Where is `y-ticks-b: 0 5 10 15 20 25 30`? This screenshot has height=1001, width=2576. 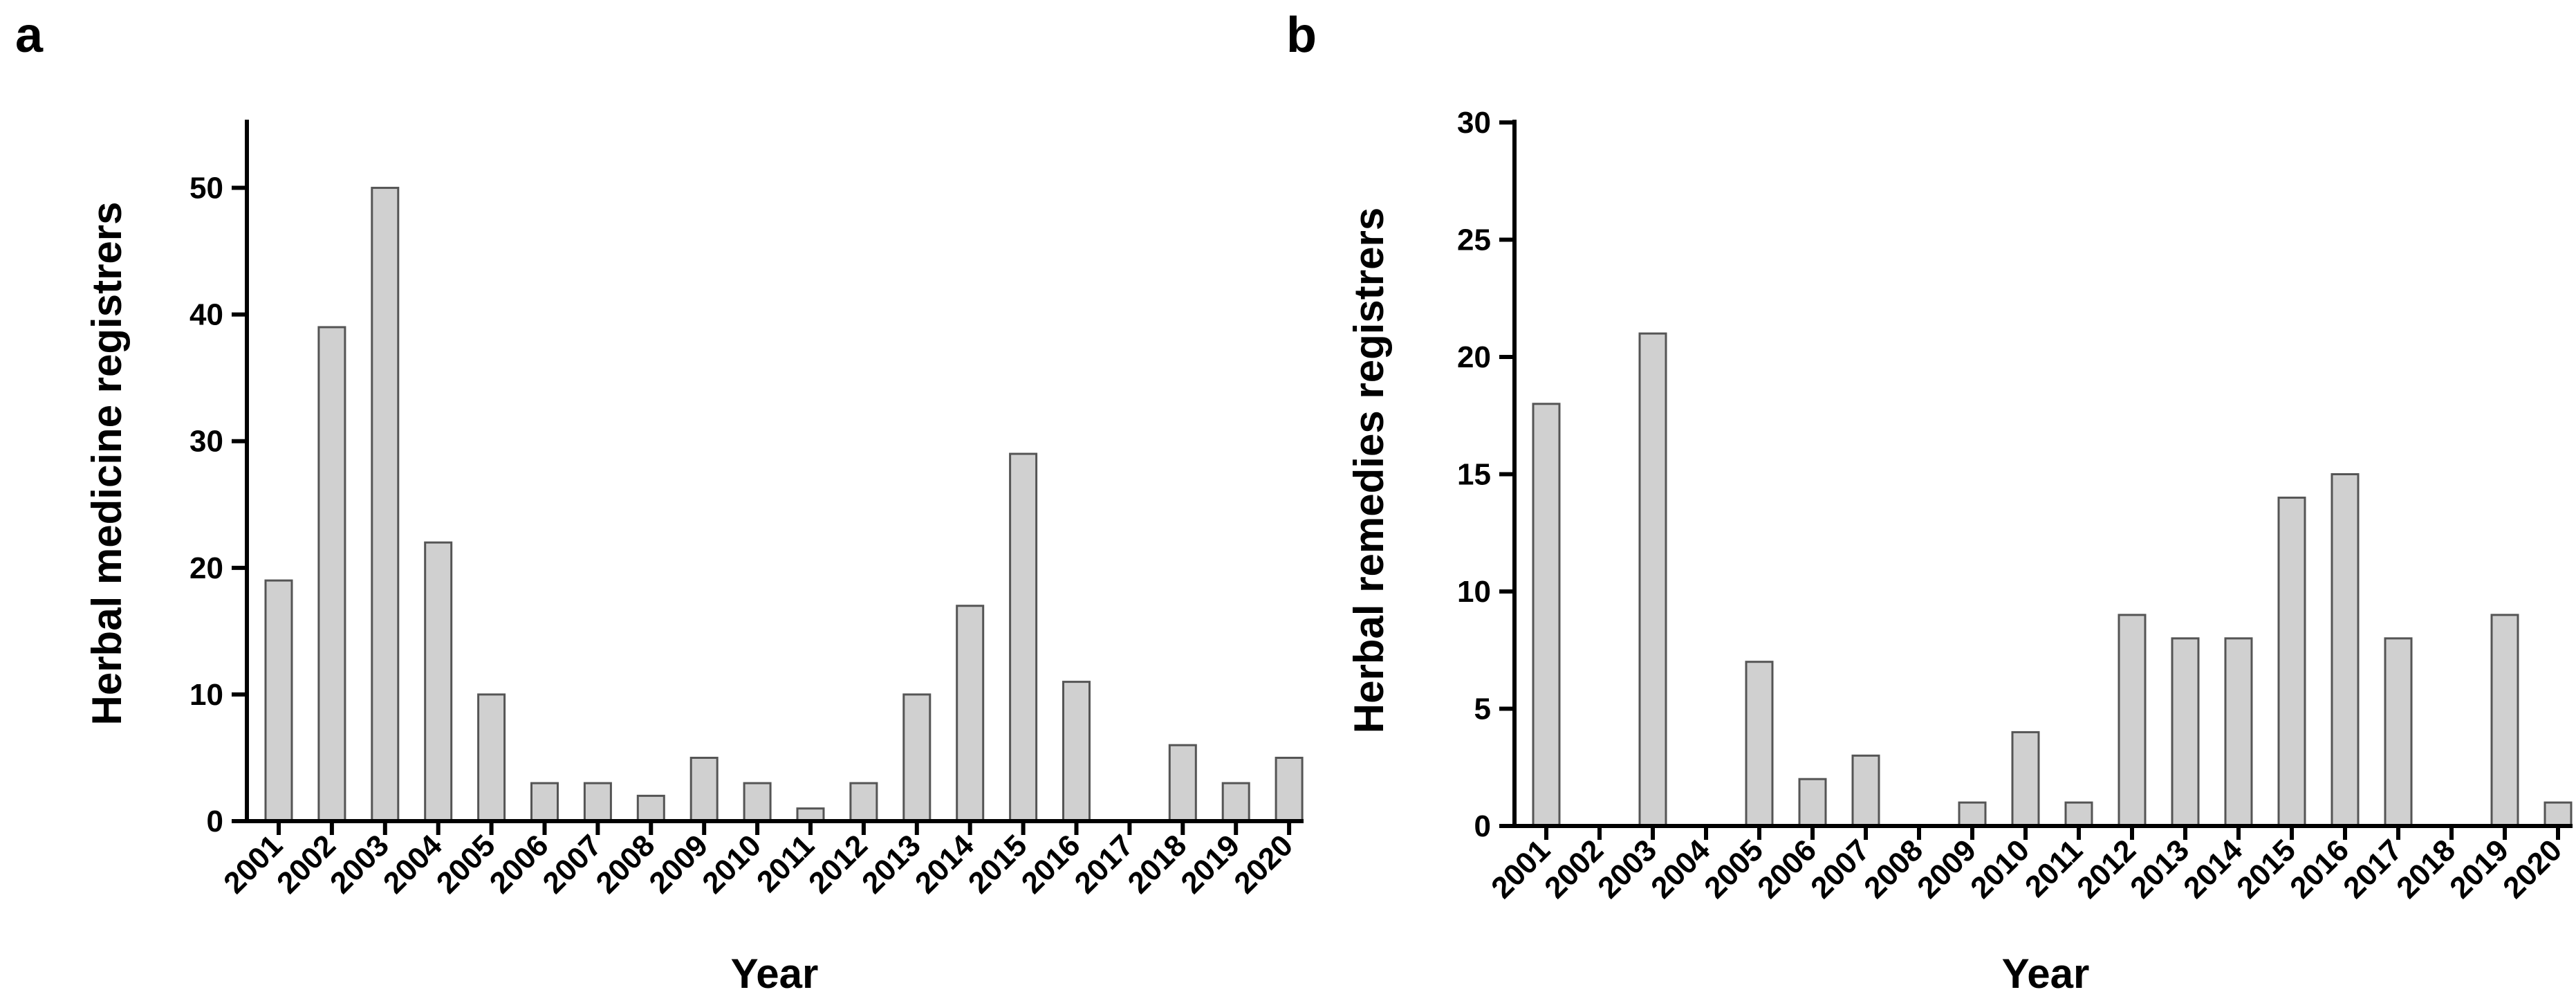 y-ticks-b: 0 5 10 15 20 25 30 is located at coordinates (1485, 474).